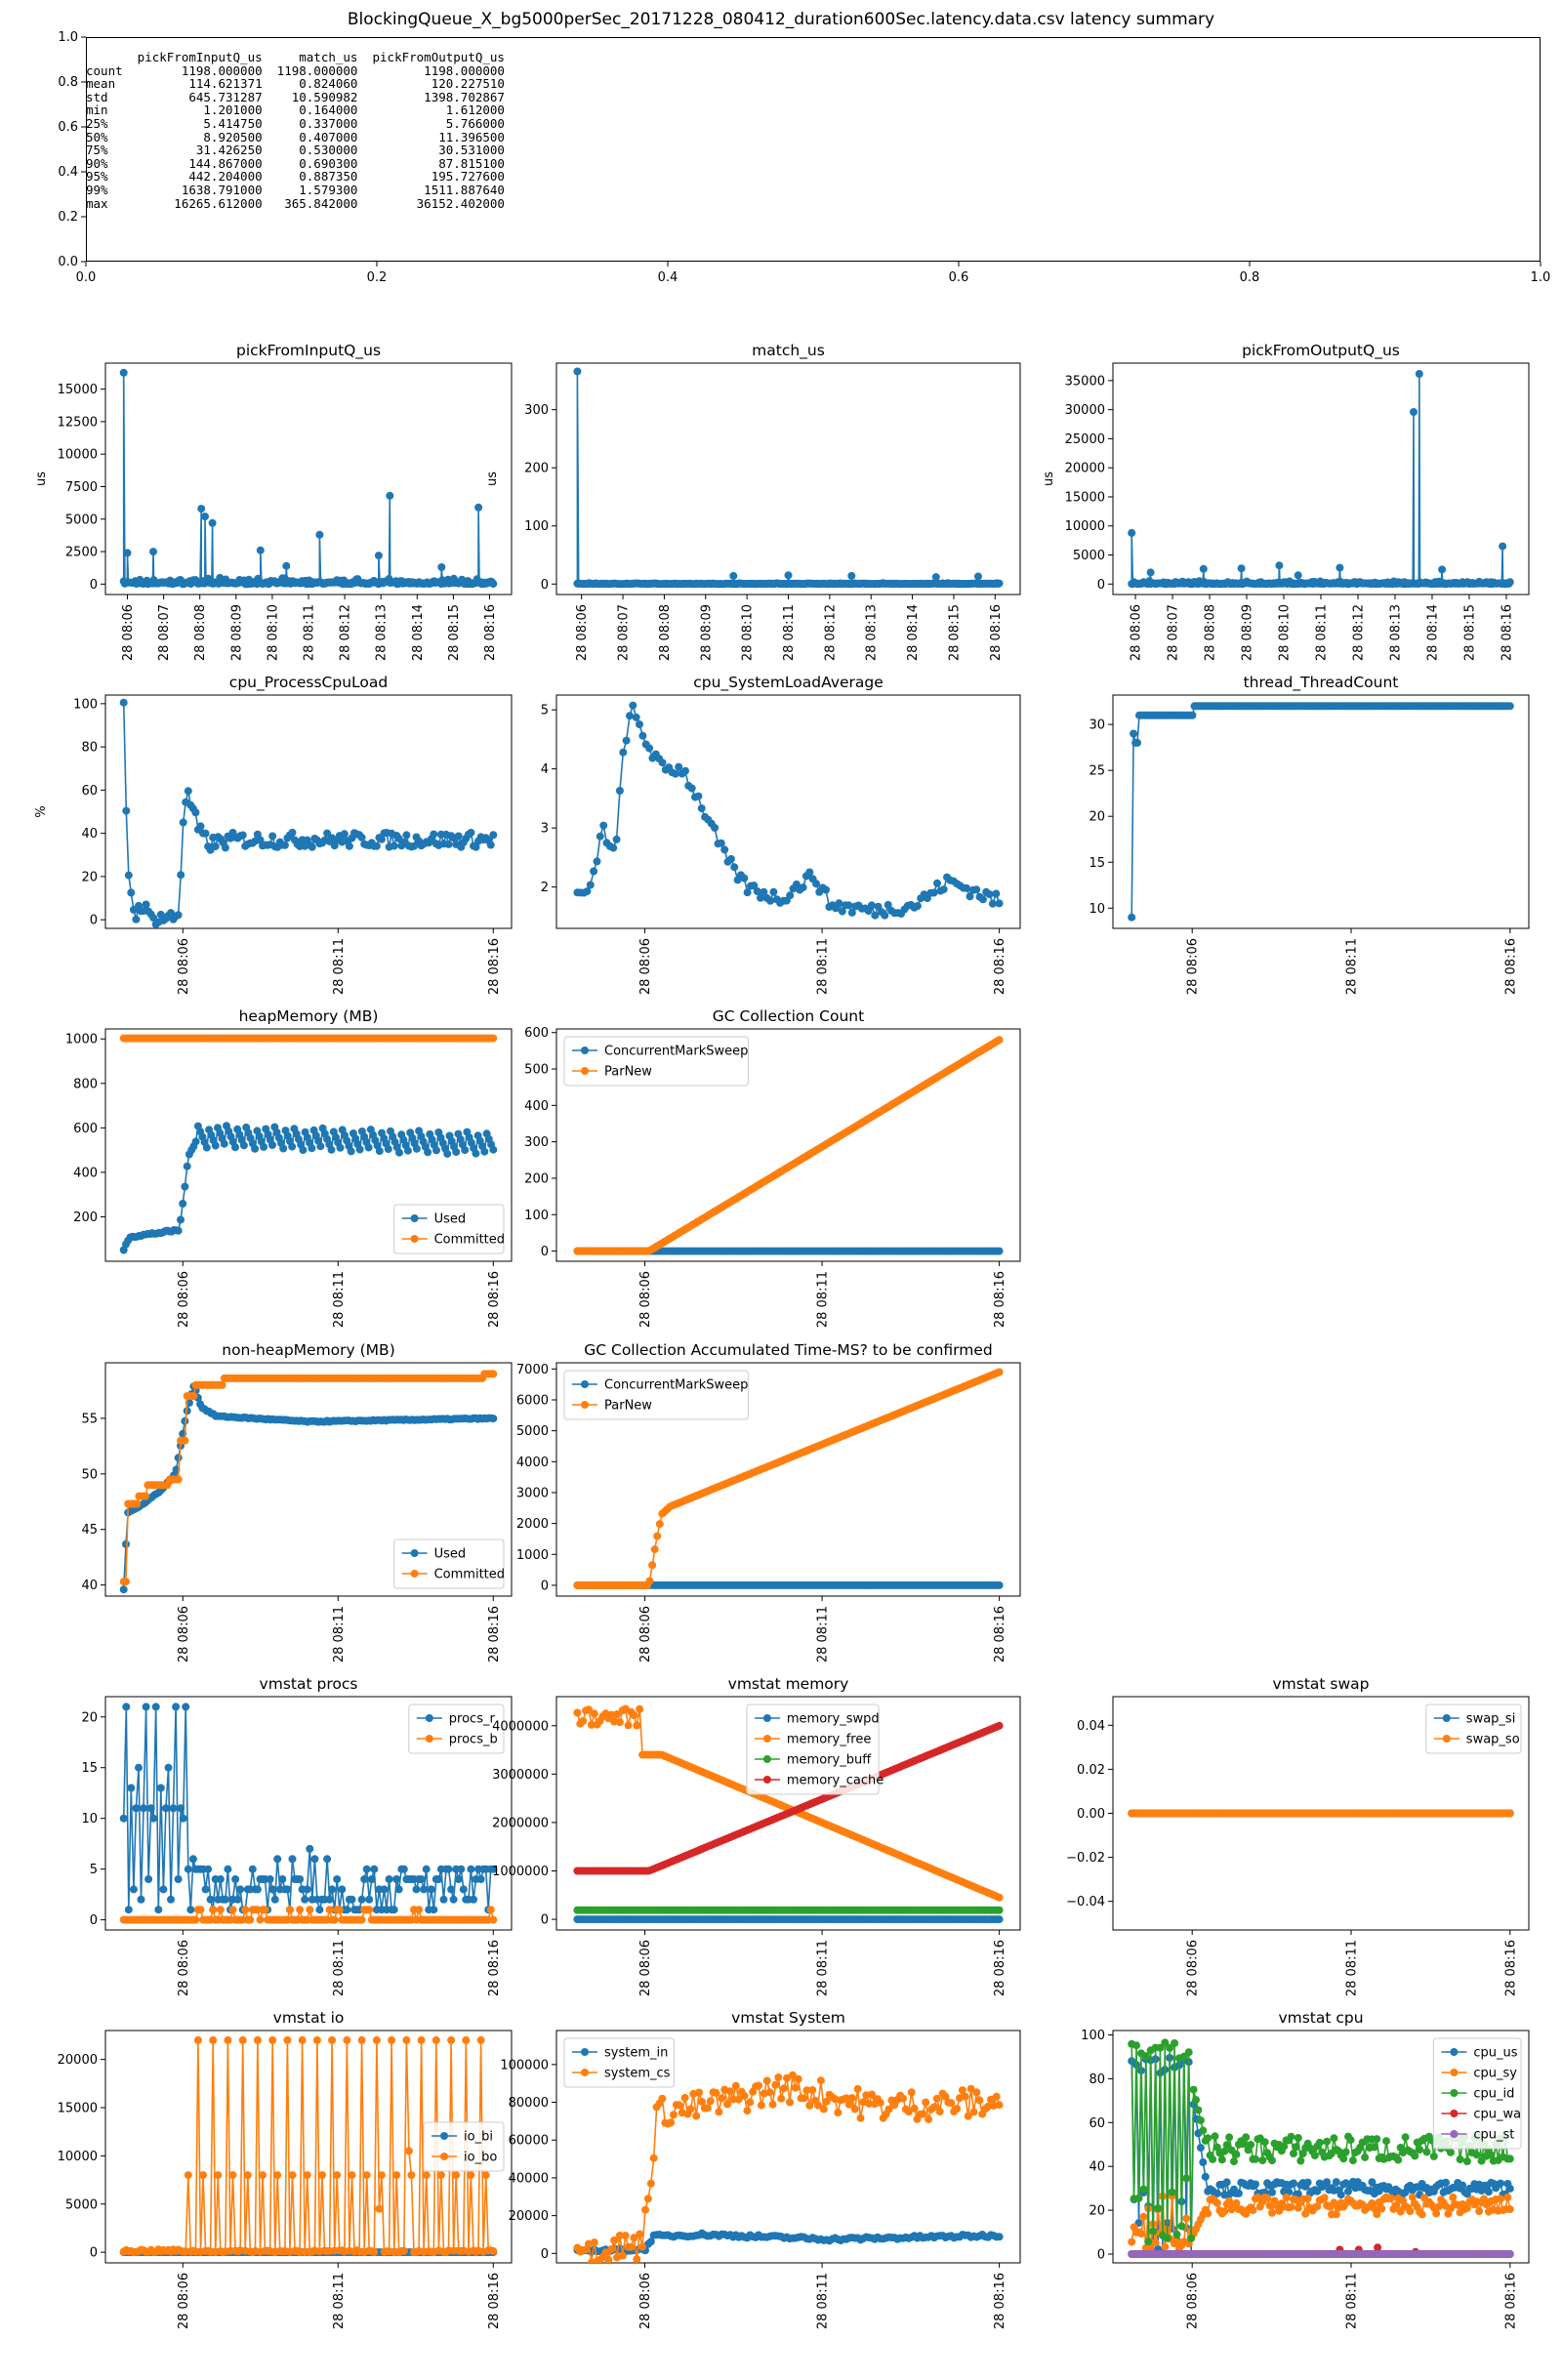  Describe the element at coordinates (41, 811) in the screenshot. I see `y-axis-label: %` at that location.